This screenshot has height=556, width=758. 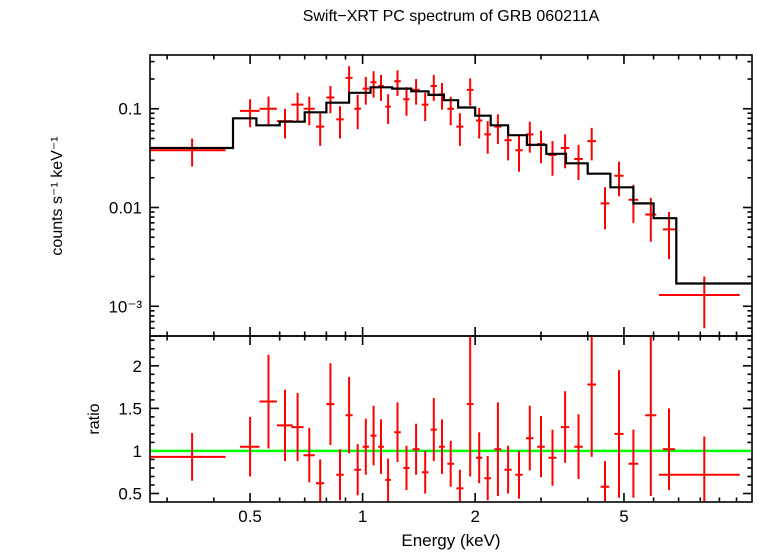 I want to click on svg-text: 0.1, so click(x=130, y=109).